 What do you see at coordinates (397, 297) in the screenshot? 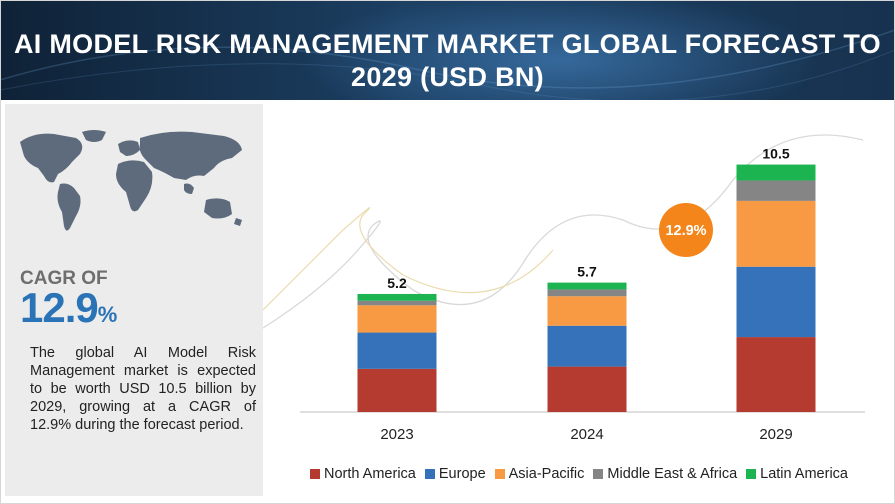
I see `bar-2023-latin-america` at bounding box center [397, 297].